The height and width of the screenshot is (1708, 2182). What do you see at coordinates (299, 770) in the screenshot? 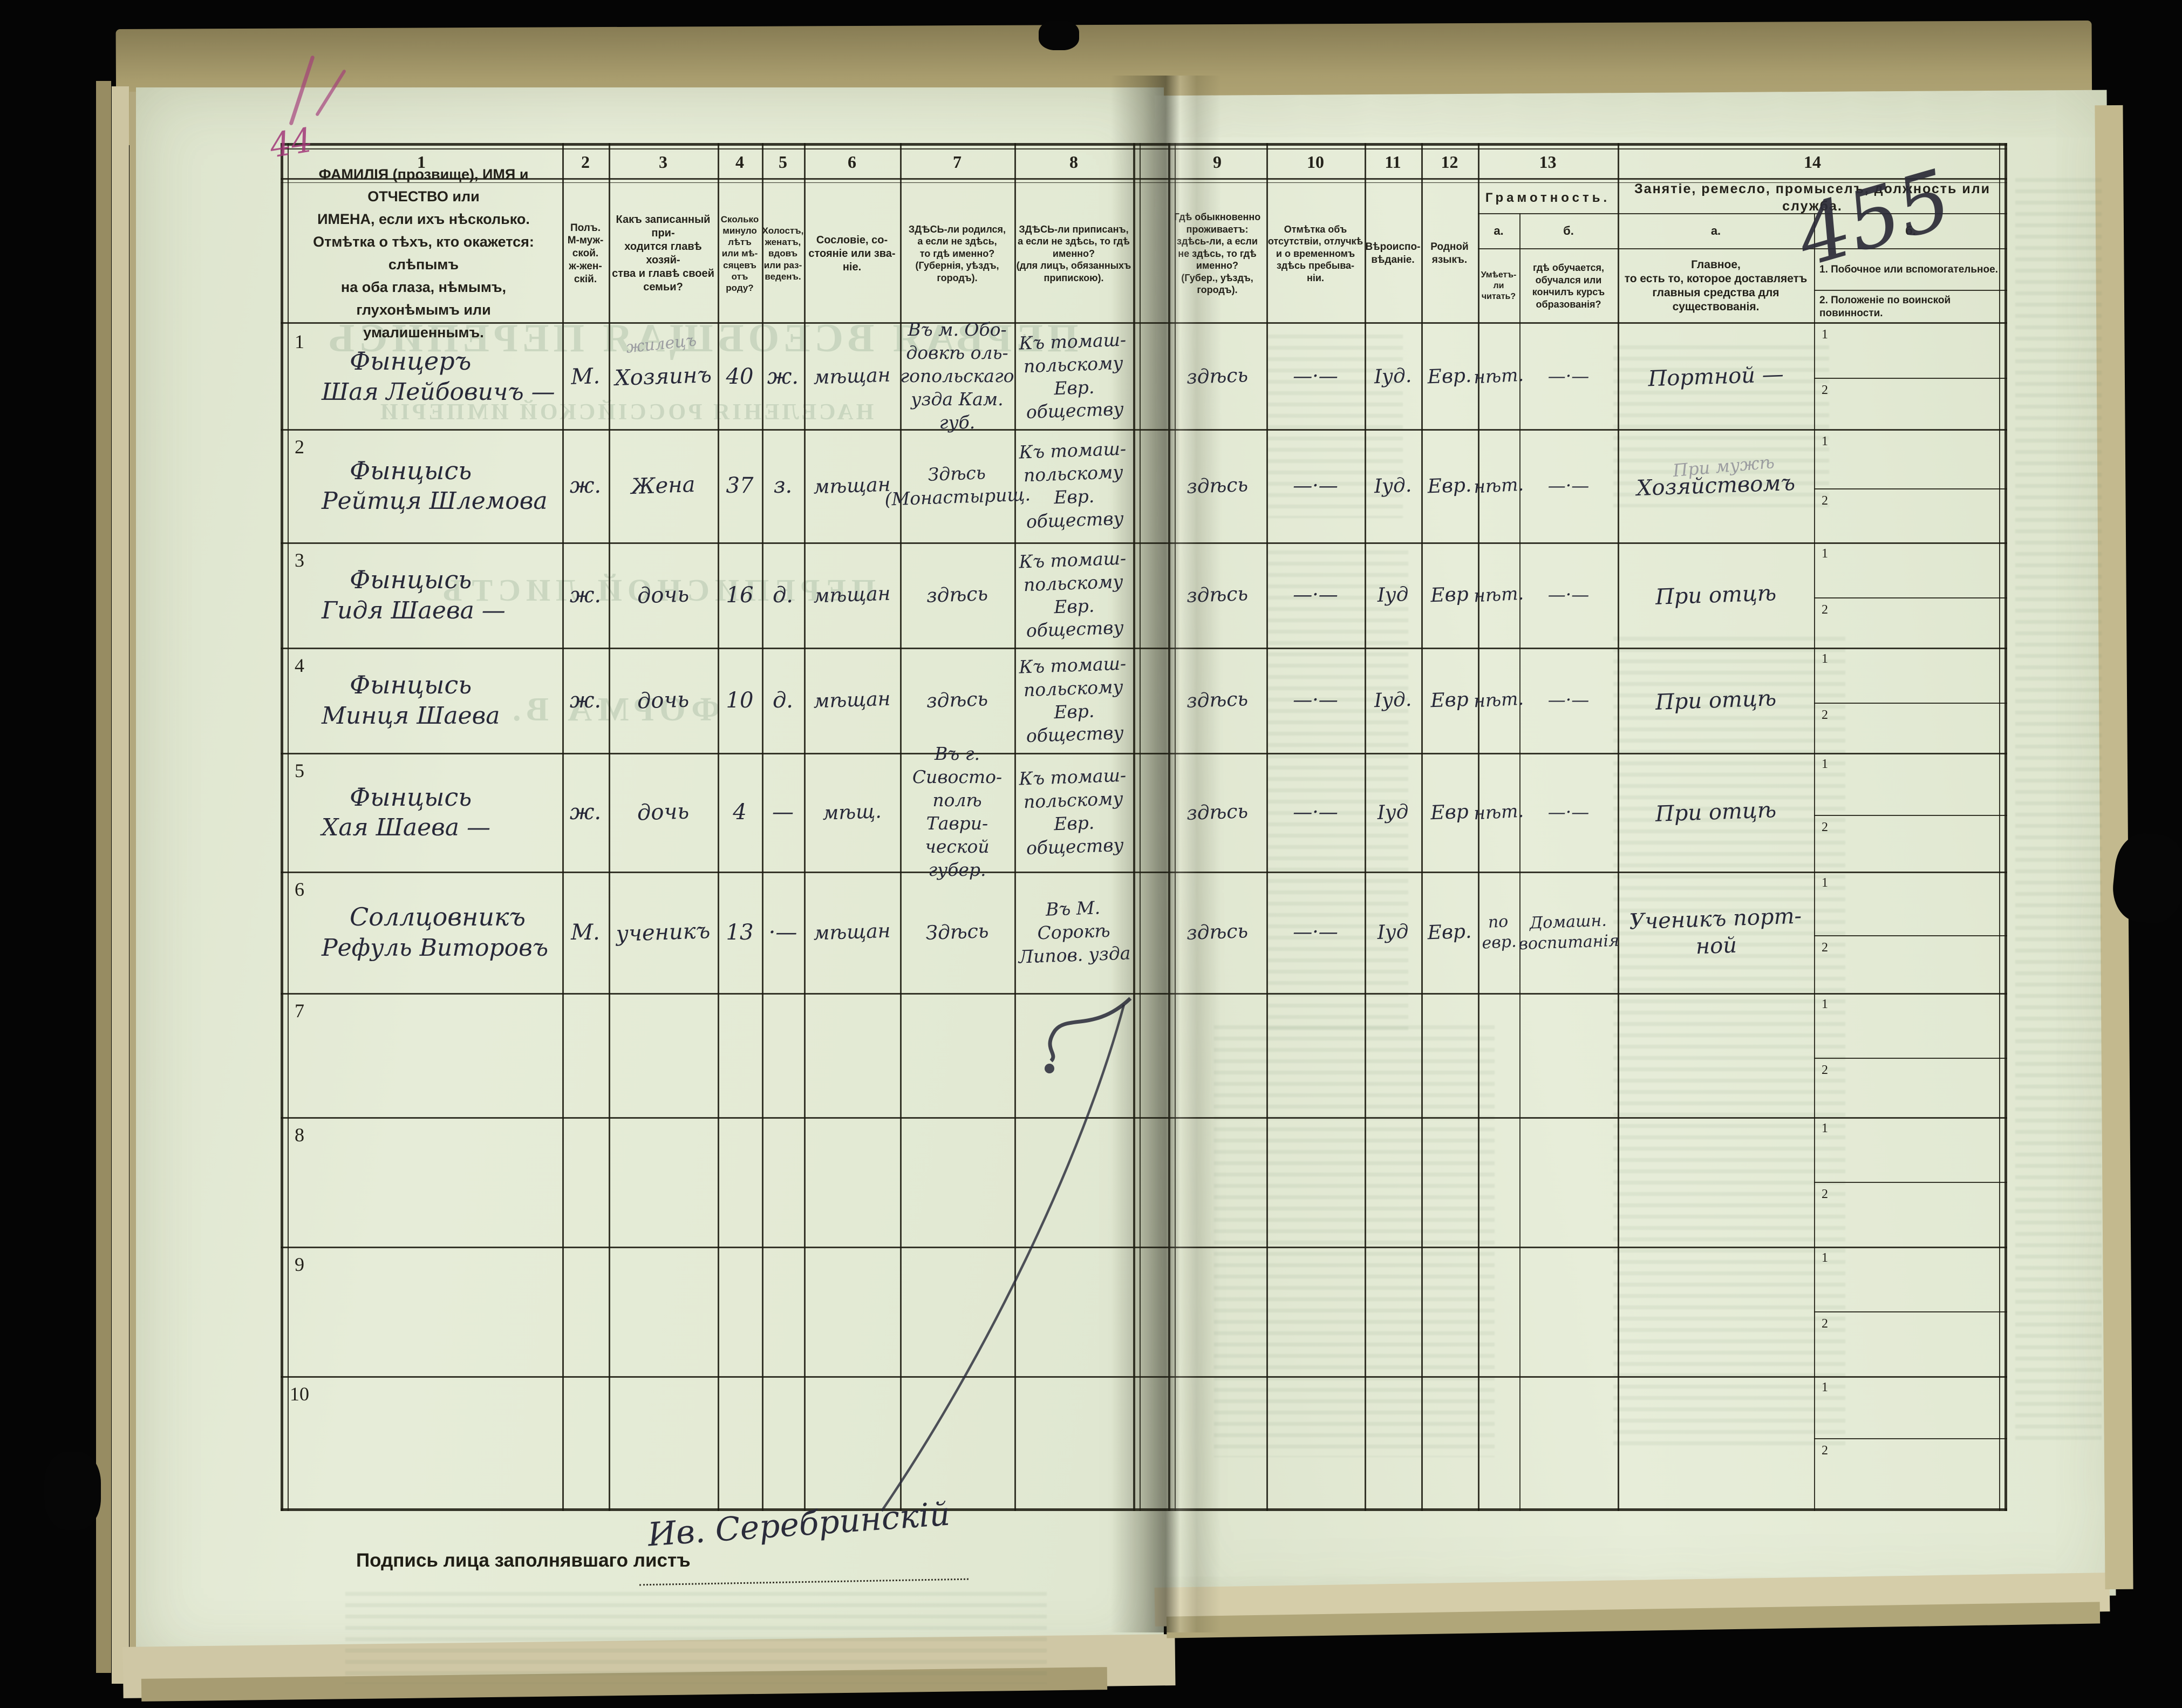
I see `row-number: 5` at bounding box center [299, 770].